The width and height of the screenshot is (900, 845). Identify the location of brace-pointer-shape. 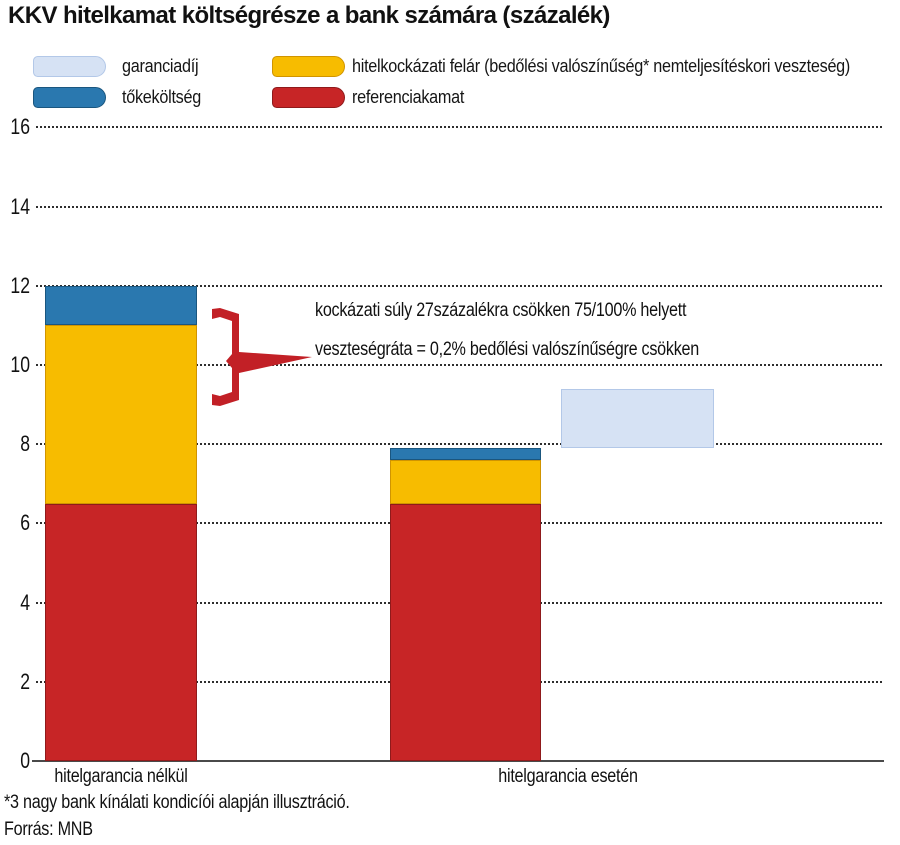
(262, 357).